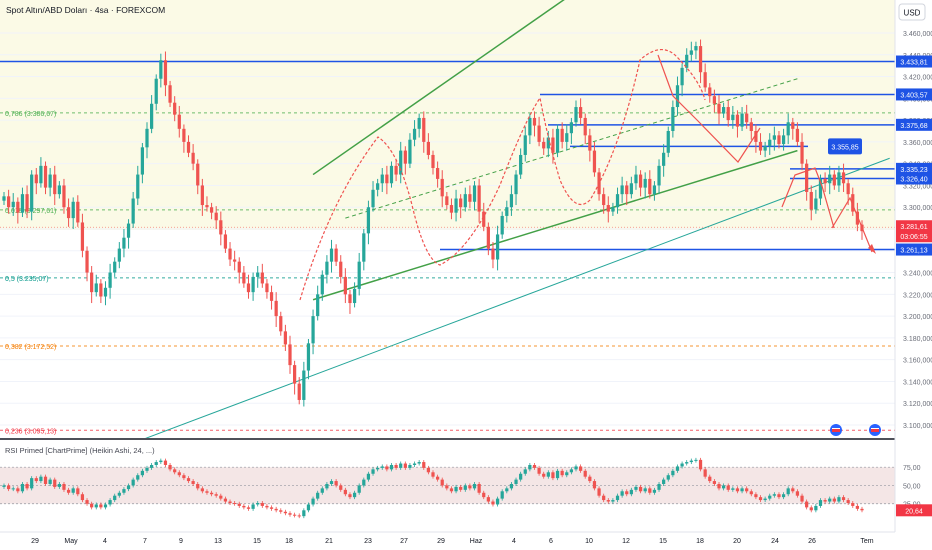  Describe the element at coordinates (571, 148) in the screenshot. I see `channel-mid-line` at that location.